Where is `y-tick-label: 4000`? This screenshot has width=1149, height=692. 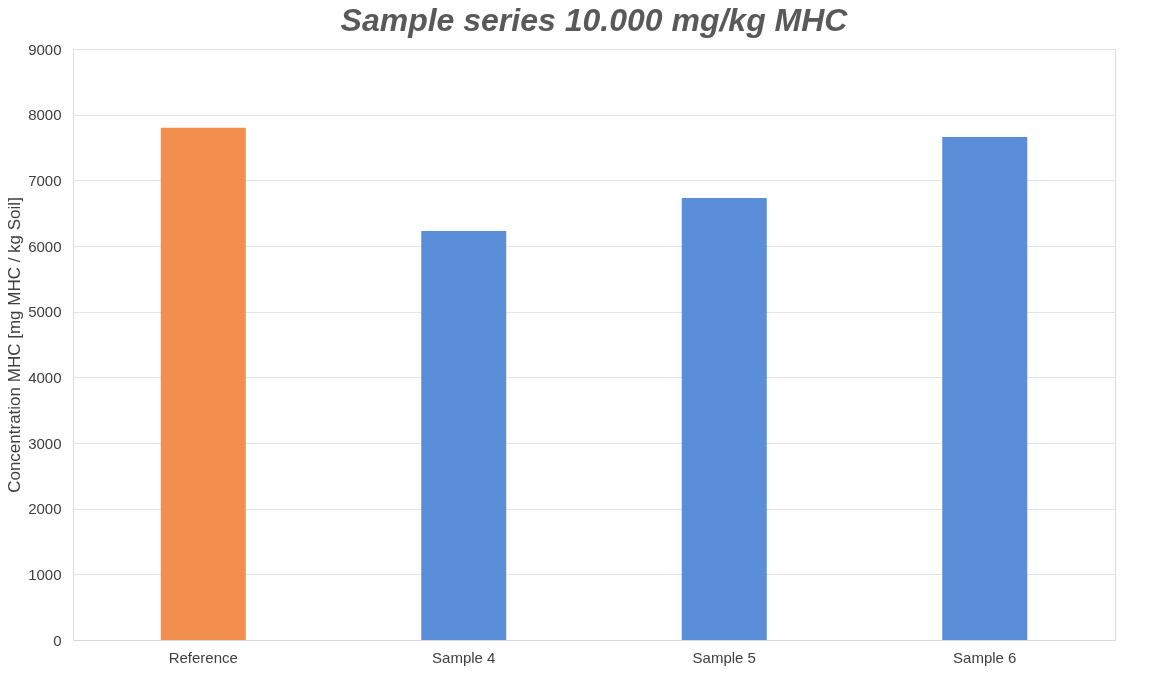 y-tick-label: 4000 is located at coordinates (45, 377).